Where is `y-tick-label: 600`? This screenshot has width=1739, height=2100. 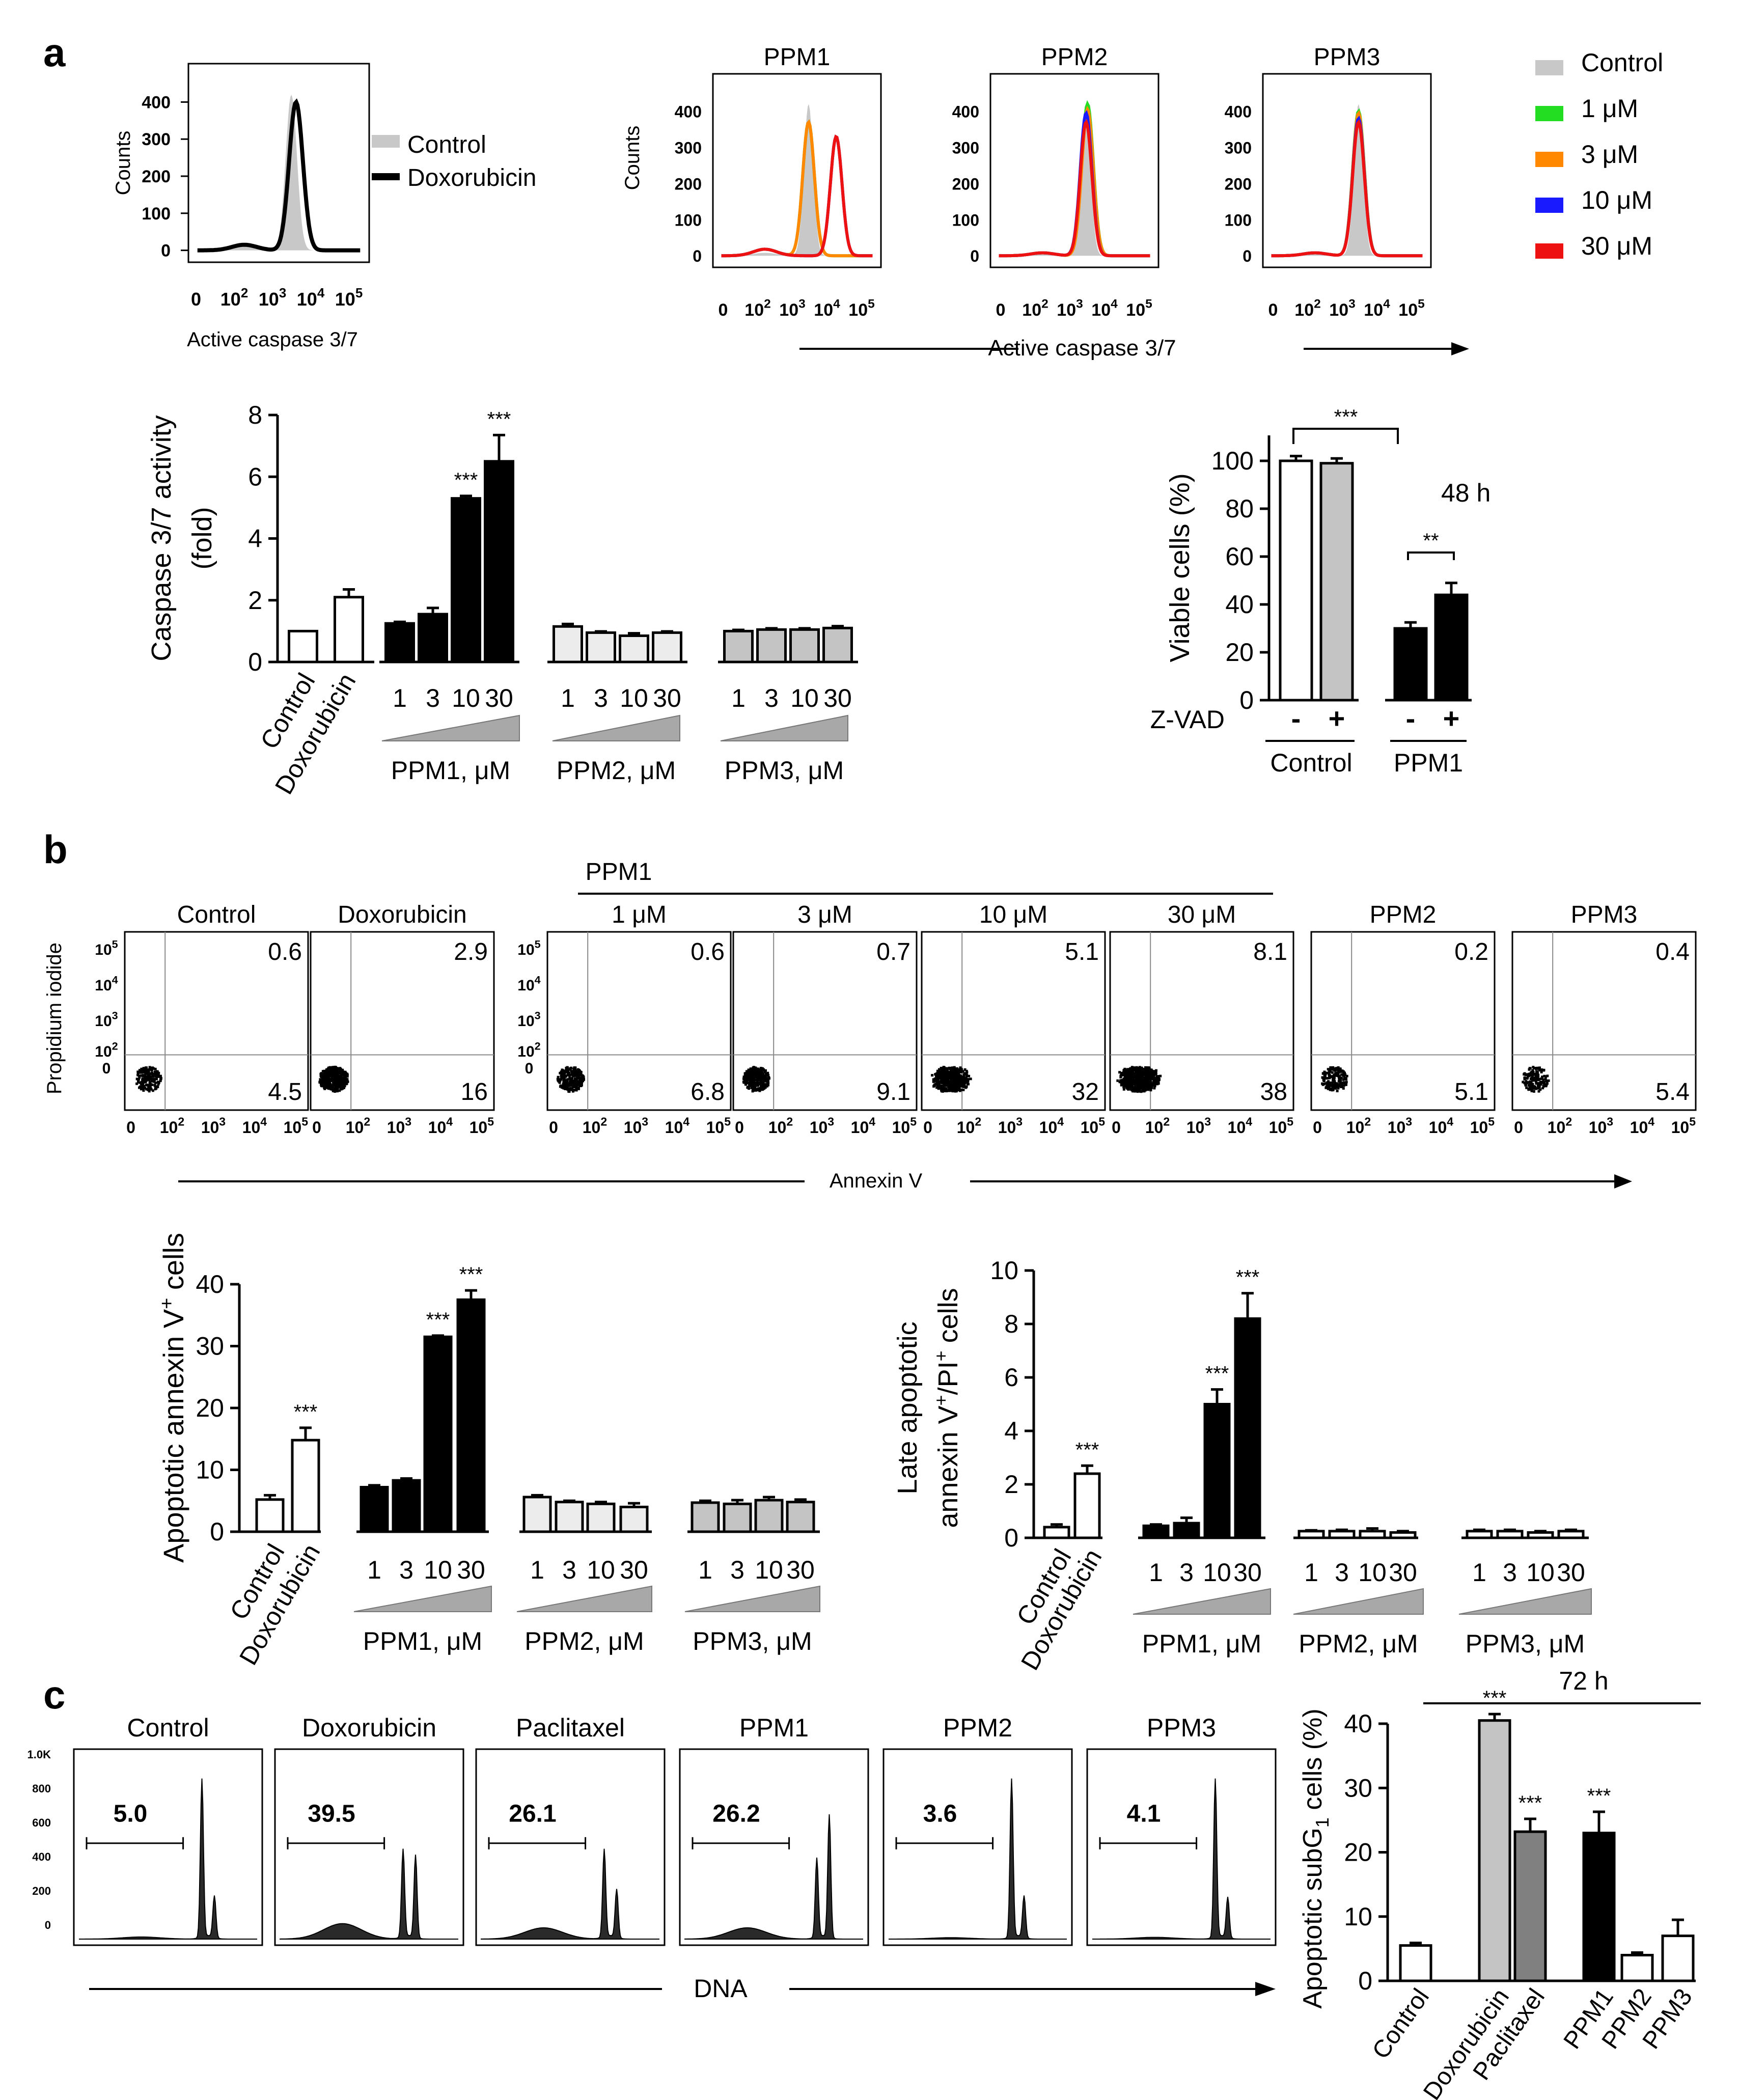 y-tick-label: 600 is located at coordinates (42, 1823).